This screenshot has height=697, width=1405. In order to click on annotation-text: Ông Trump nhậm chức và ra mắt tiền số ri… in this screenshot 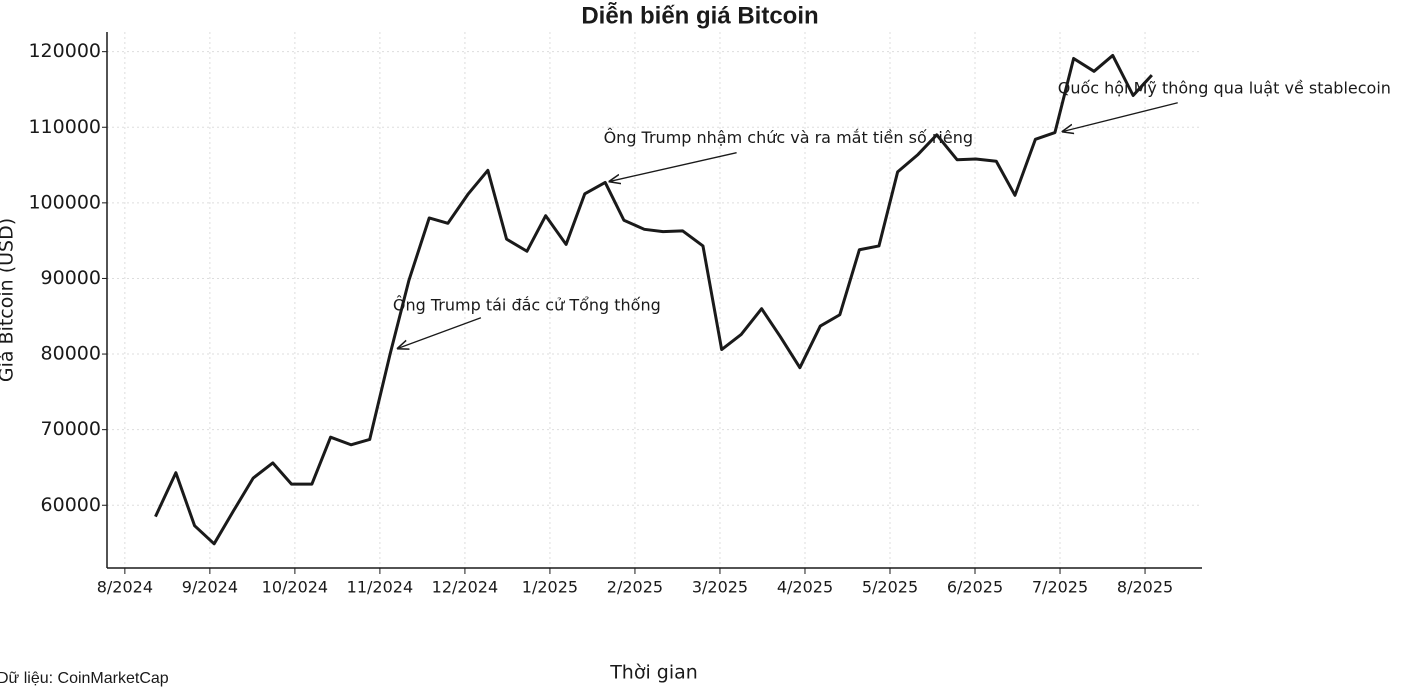, I will do `click(788, 137)`.